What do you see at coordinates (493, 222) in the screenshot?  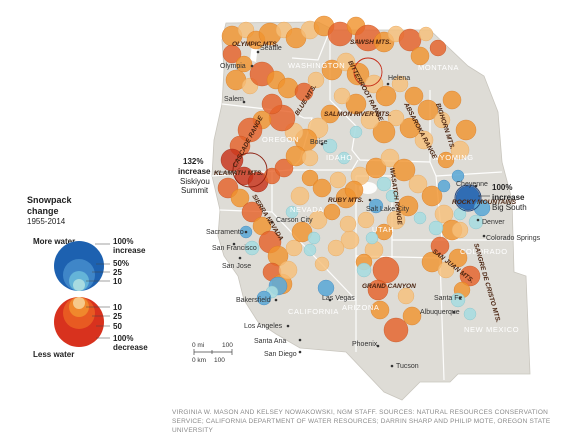 I see `city-label: Denver` at bounding box center [493, 222].